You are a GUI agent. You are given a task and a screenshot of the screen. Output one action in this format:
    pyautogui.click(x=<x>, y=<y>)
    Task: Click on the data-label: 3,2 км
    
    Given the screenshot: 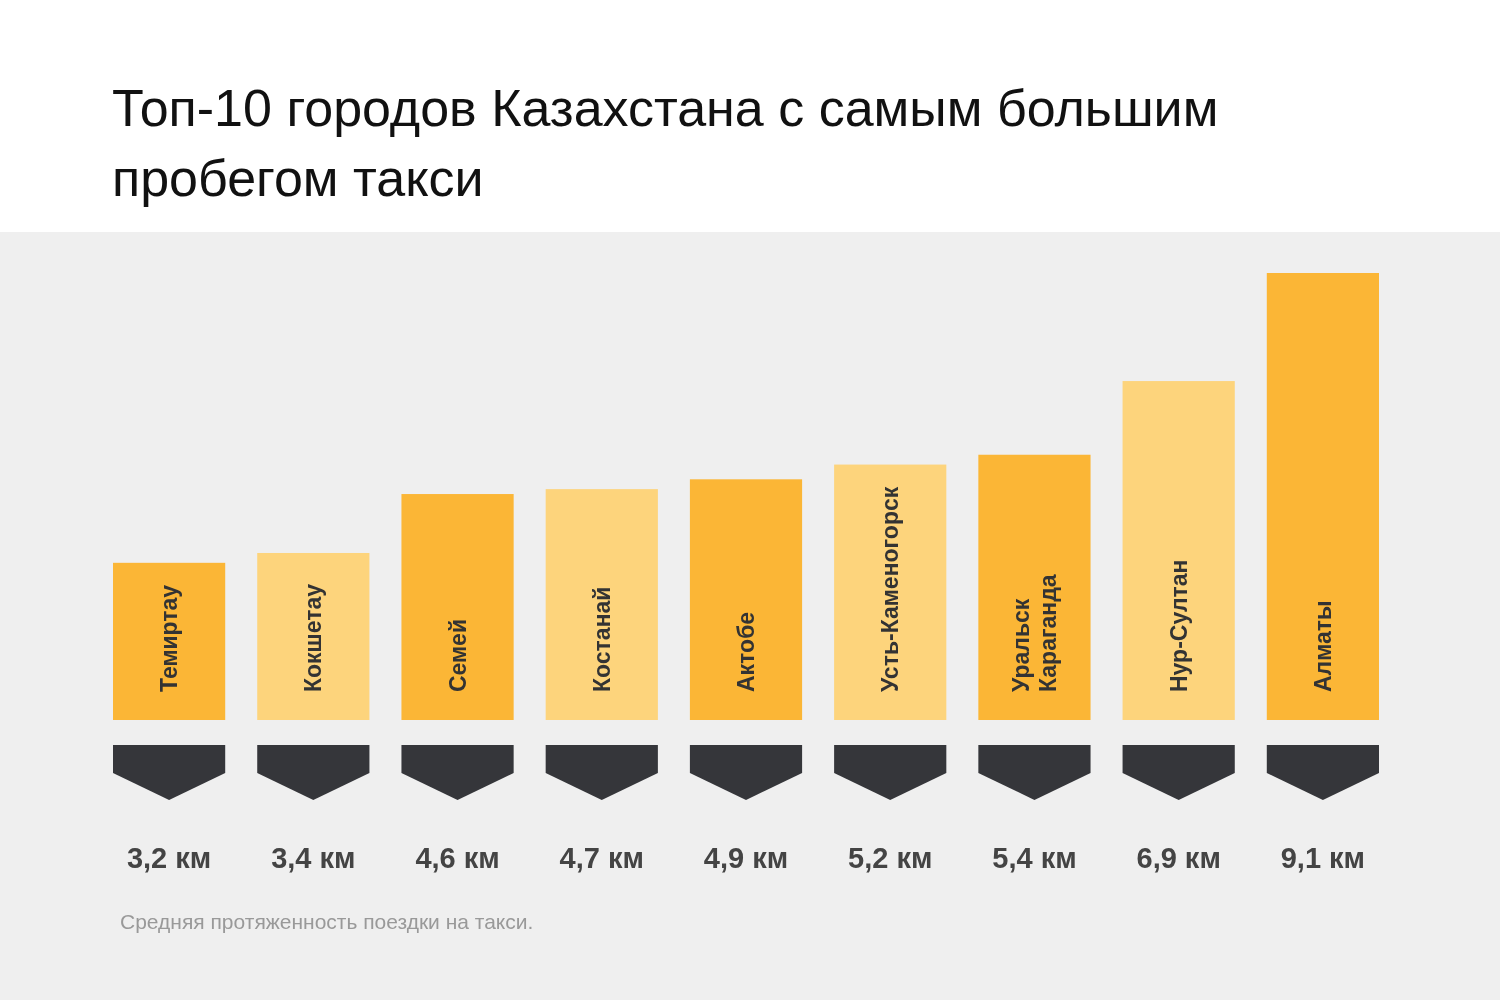 What is the action you would take?
    pyautogui.click(x=169, y=858)
    